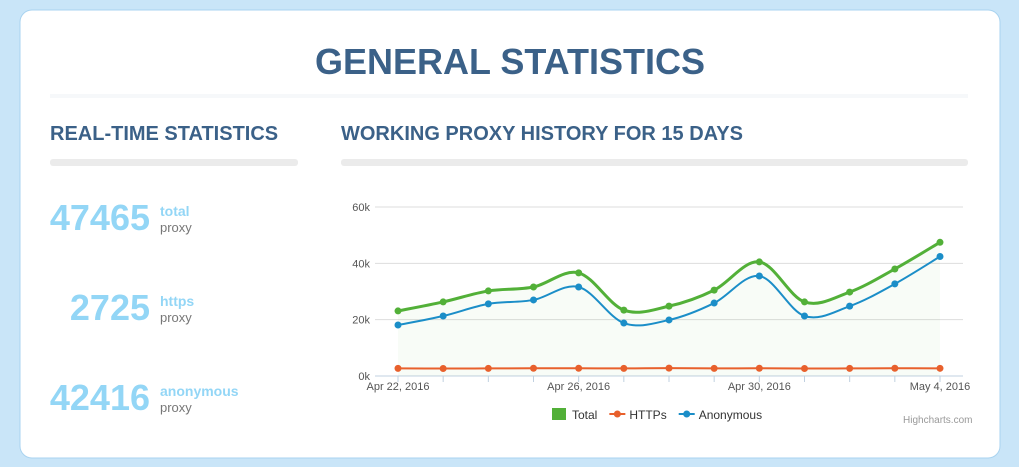 The image size is (1019, 467). I want to click on stat-value: 42416, so click(100, 397).